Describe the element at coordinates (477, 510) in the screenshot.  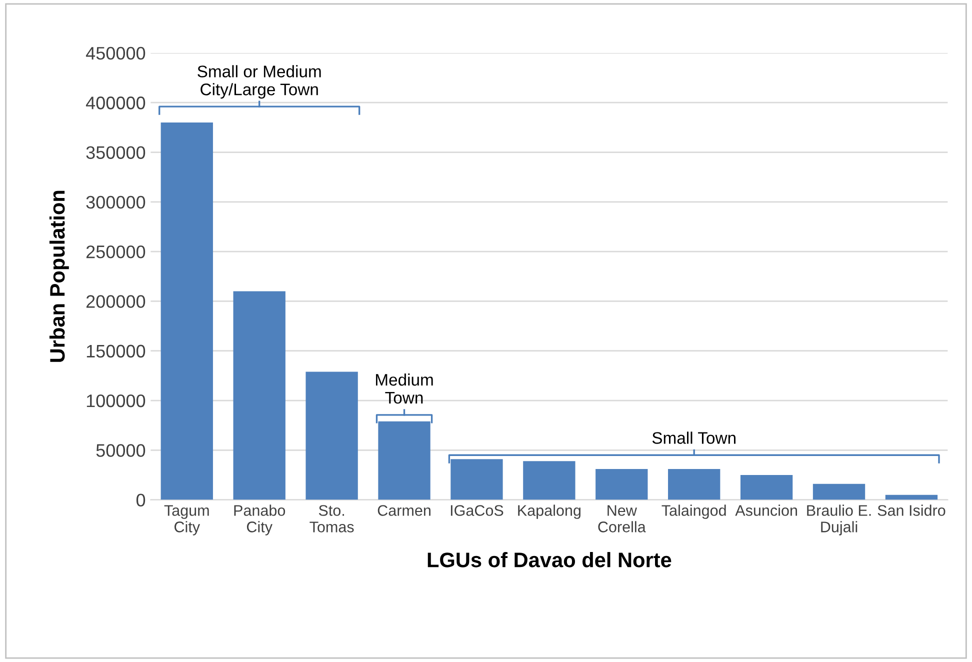
I see `x-tick-label: IGaCoS` at that location.